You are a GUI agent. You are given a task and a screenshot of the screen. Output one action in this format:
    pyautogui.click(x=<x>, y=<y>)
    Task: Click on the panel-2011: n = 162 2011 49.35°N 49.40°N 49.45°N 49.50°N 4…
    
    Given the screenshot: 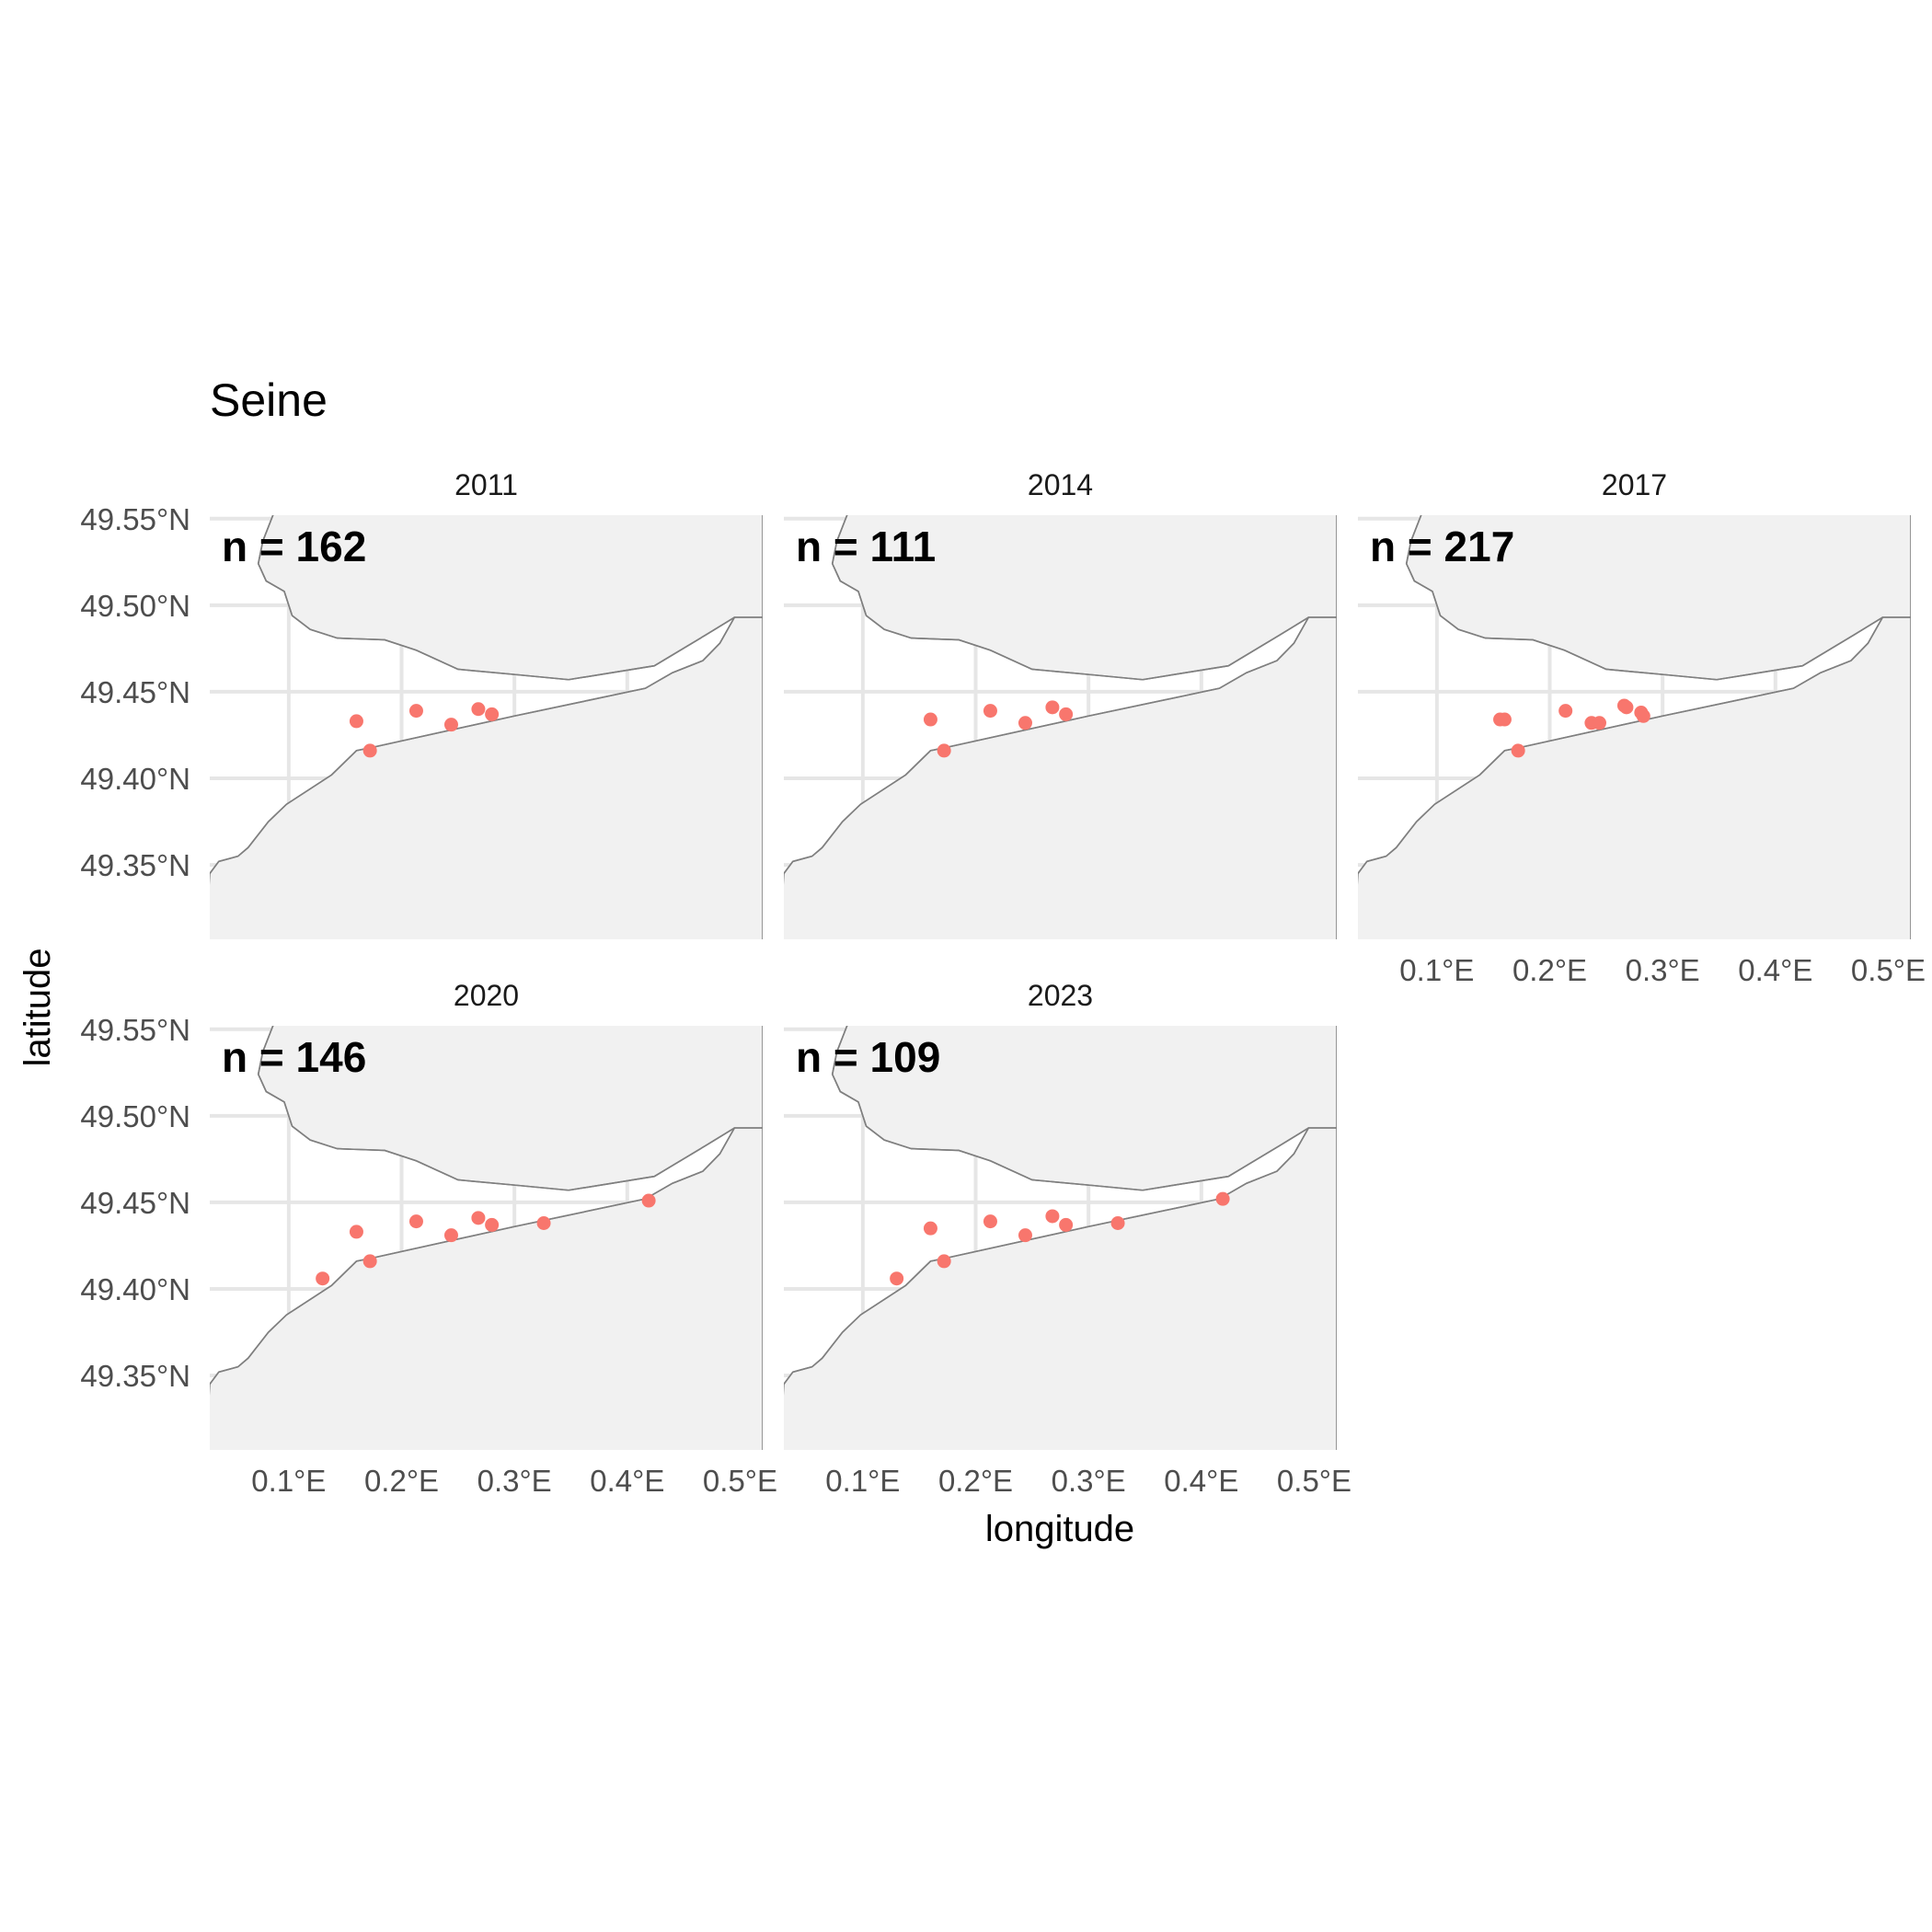 What is the action you would take?
    pyautogui.click(x=421, y=703)
    